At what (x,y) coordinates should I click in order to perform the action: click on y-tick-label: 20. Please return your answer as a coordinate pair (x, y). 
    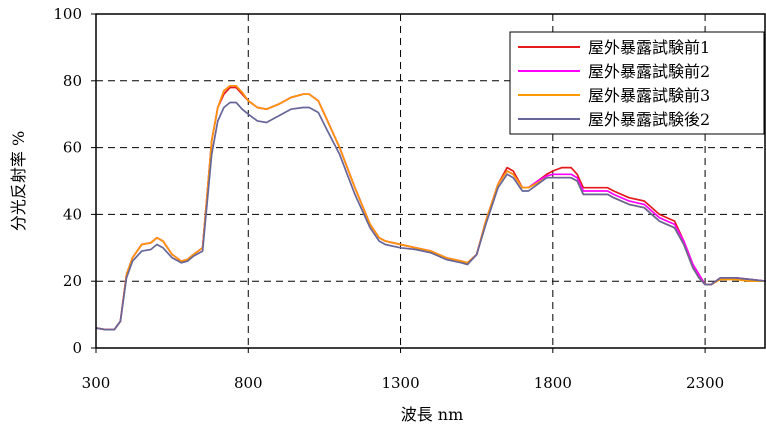
    Looking at the image, I should click on (72, 281).